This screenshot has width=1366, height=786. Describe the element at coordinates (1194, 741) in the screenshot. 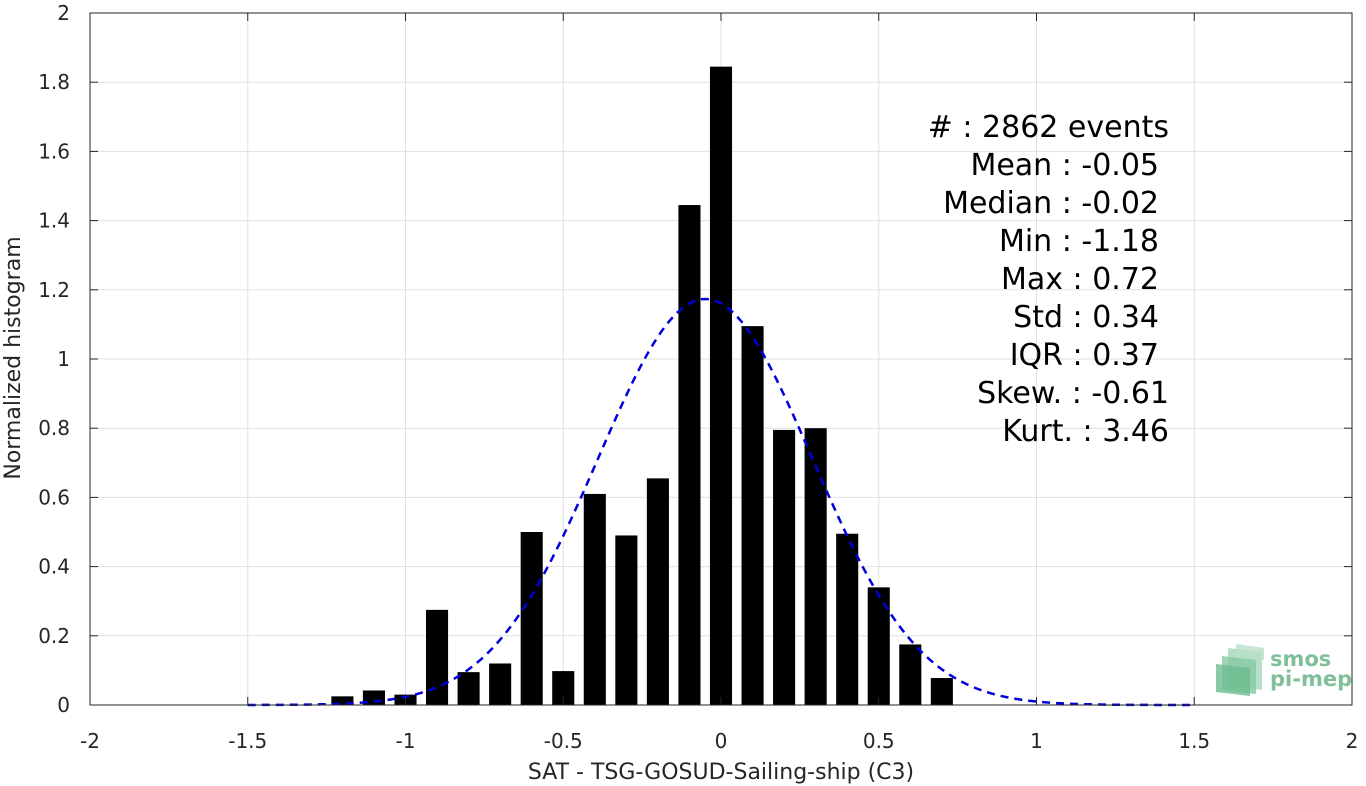

I see `x-tick-label: 1.5` at that location.